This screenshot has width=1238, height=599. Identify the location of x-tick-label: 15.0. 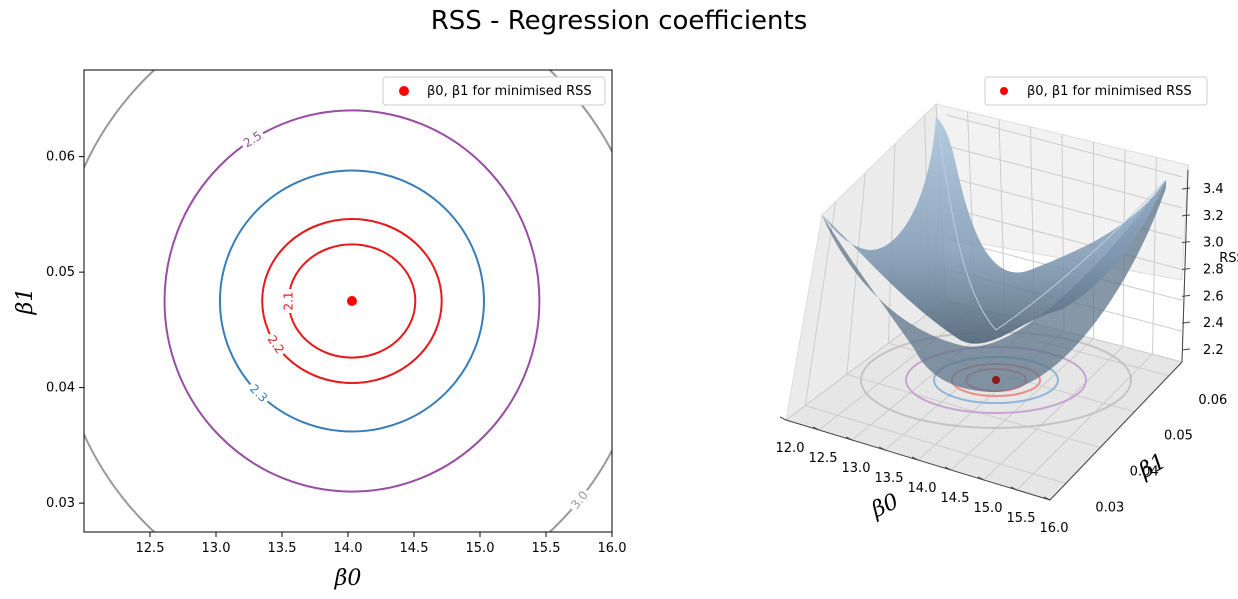
(480, 548).